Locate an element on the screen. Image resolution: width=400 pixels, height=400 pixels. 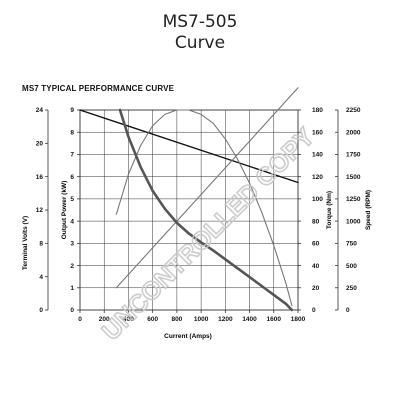
output-power-tick-label: 4 is located at coordinates (72, 221).